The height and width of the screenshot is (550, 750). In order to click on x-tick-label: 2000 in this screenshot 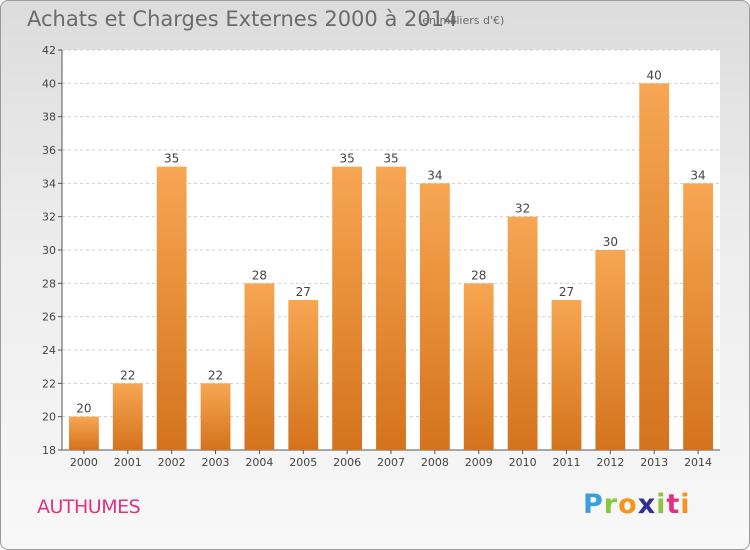, I will do `click(84, 462)`.